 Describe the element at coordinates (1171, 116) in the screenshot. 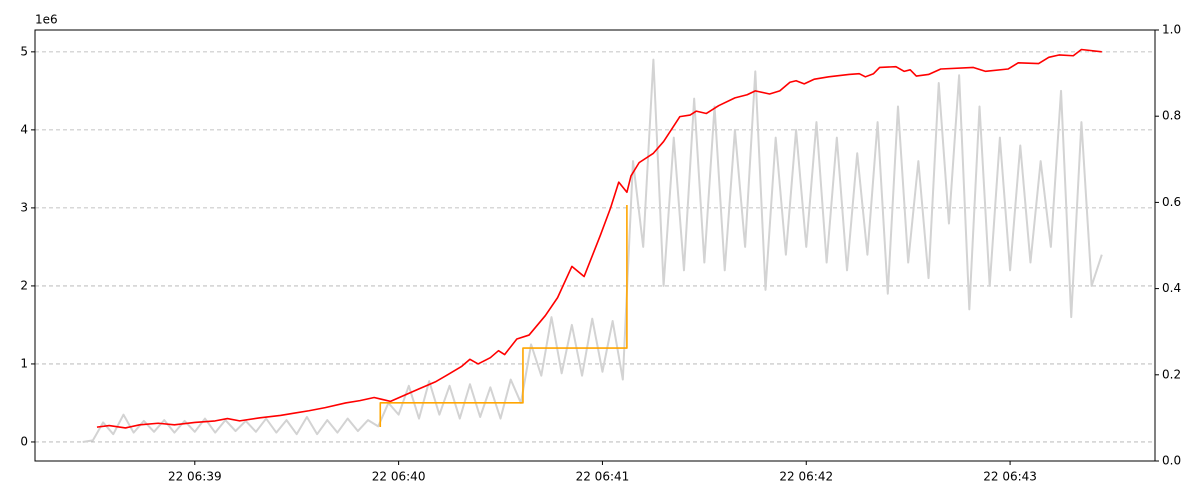

I see `y2-tick-label: 0.8` at that location.